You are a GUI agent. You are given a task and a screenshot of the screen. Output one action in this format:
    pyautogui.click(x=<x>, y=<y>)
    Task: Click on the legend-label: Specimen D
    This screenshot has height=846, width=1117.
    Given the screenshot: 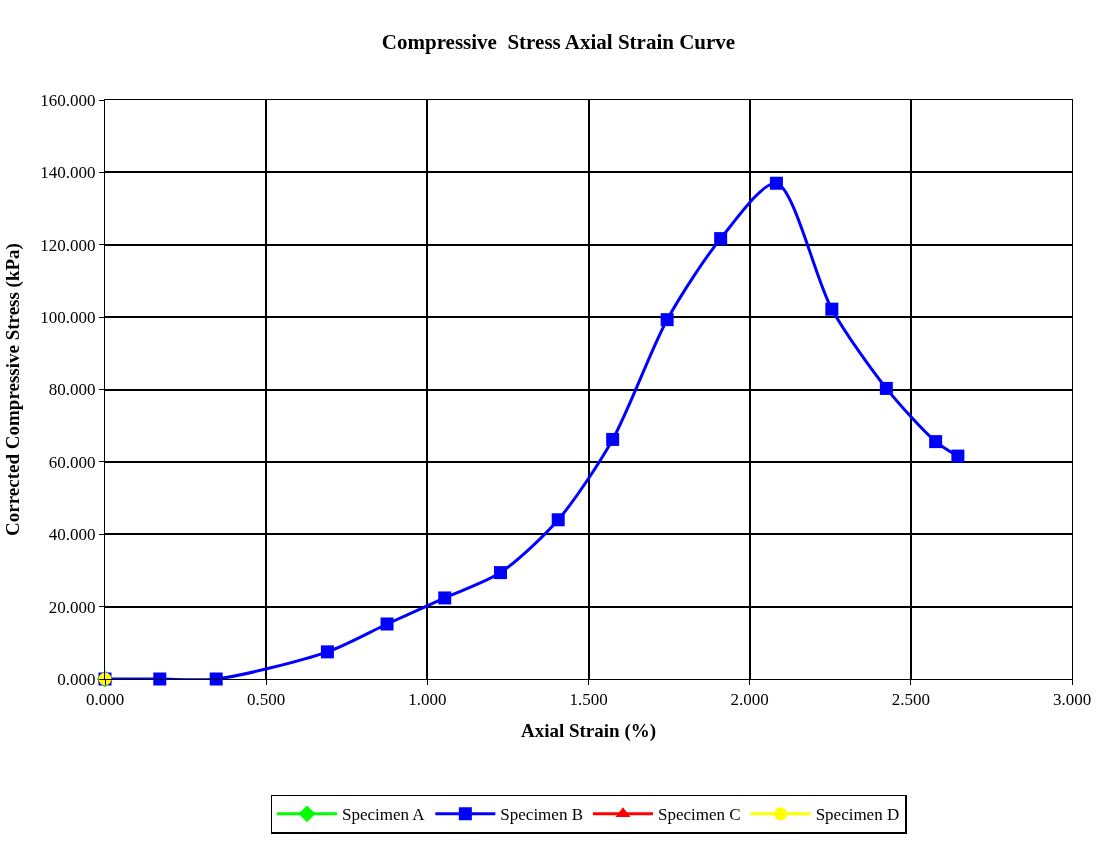 What is the action you would take?
    pyautogui.click(x=857, y=815)
    